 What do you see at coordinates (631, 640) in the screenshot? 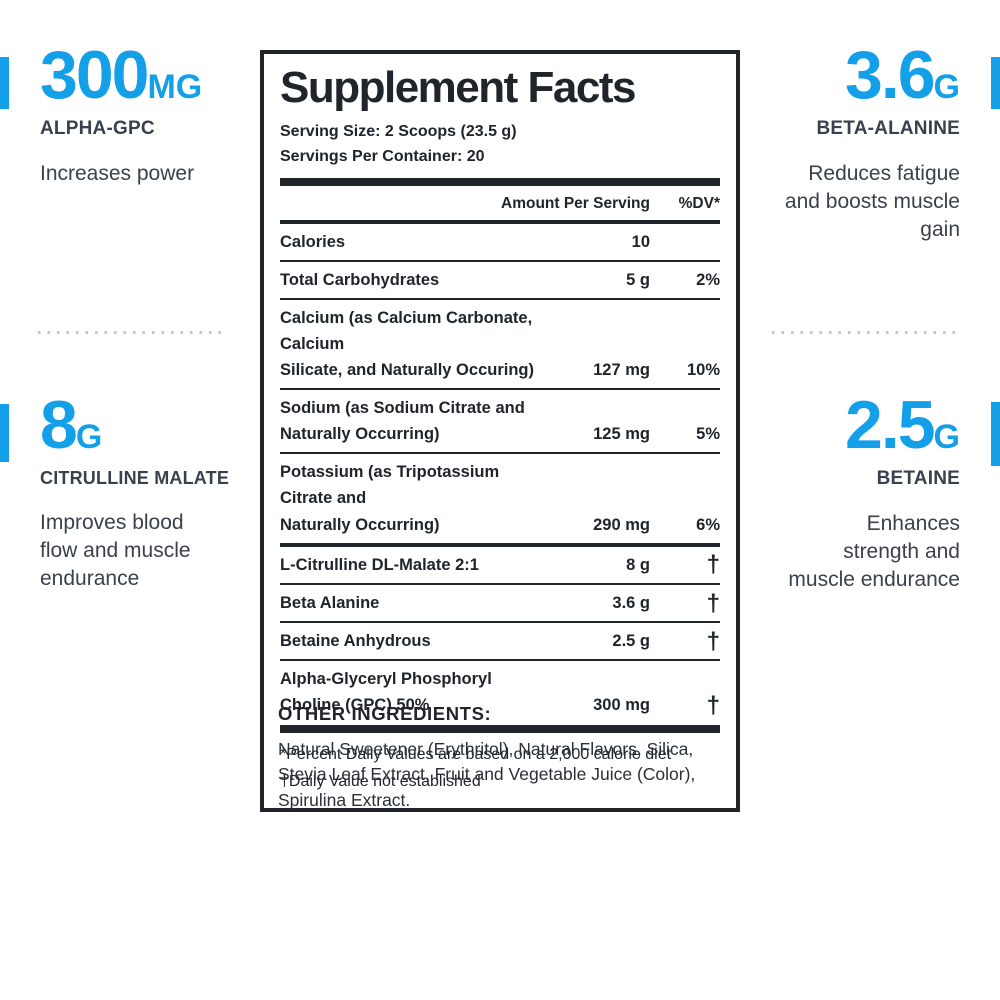
I see `ingredient-amount: 2.5 g` at bounding box center [631, 640].